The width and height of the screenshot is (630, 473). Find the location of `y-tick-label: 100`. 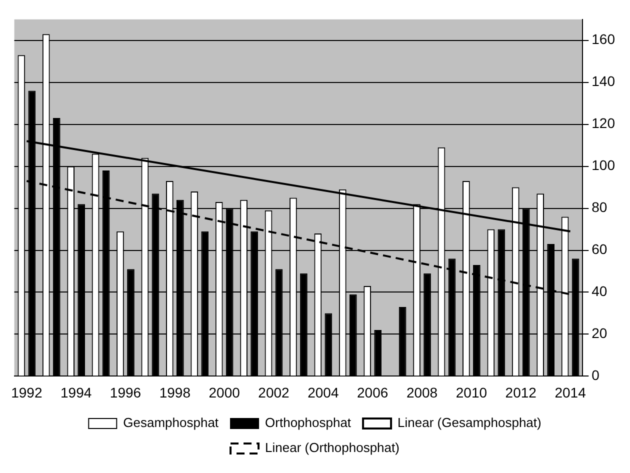

y-tick-label: 100 is located at coordinates (604, 165).